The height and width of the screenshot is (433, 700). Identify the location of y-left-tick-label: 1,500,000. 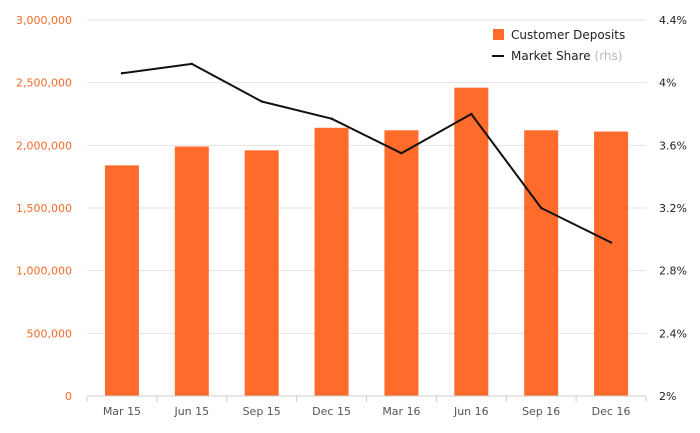
(44, 208).